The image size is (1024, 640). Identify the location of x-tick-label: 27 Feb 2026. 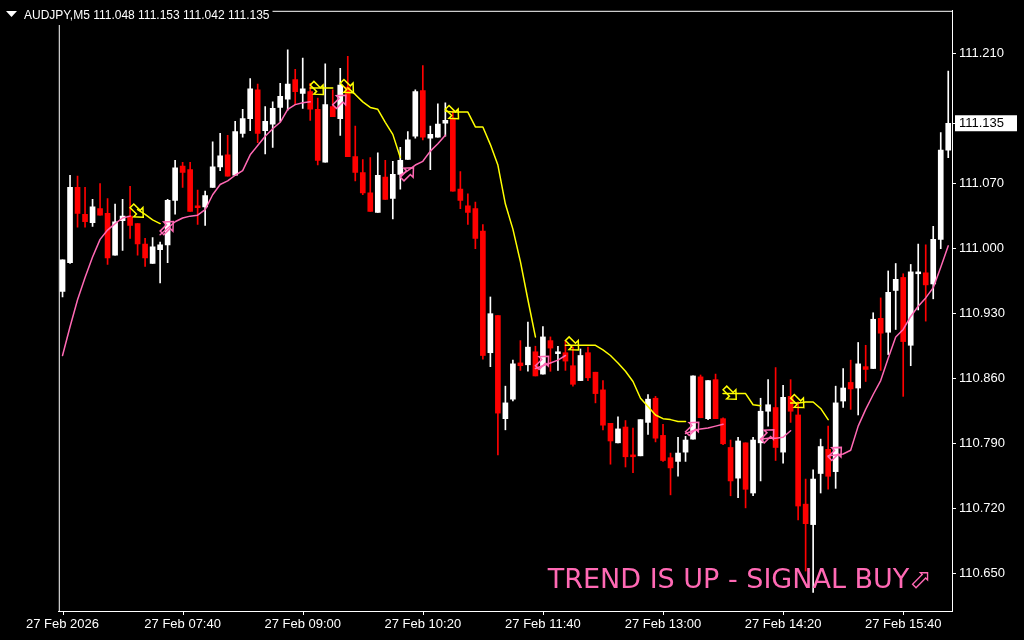
(63, 624).